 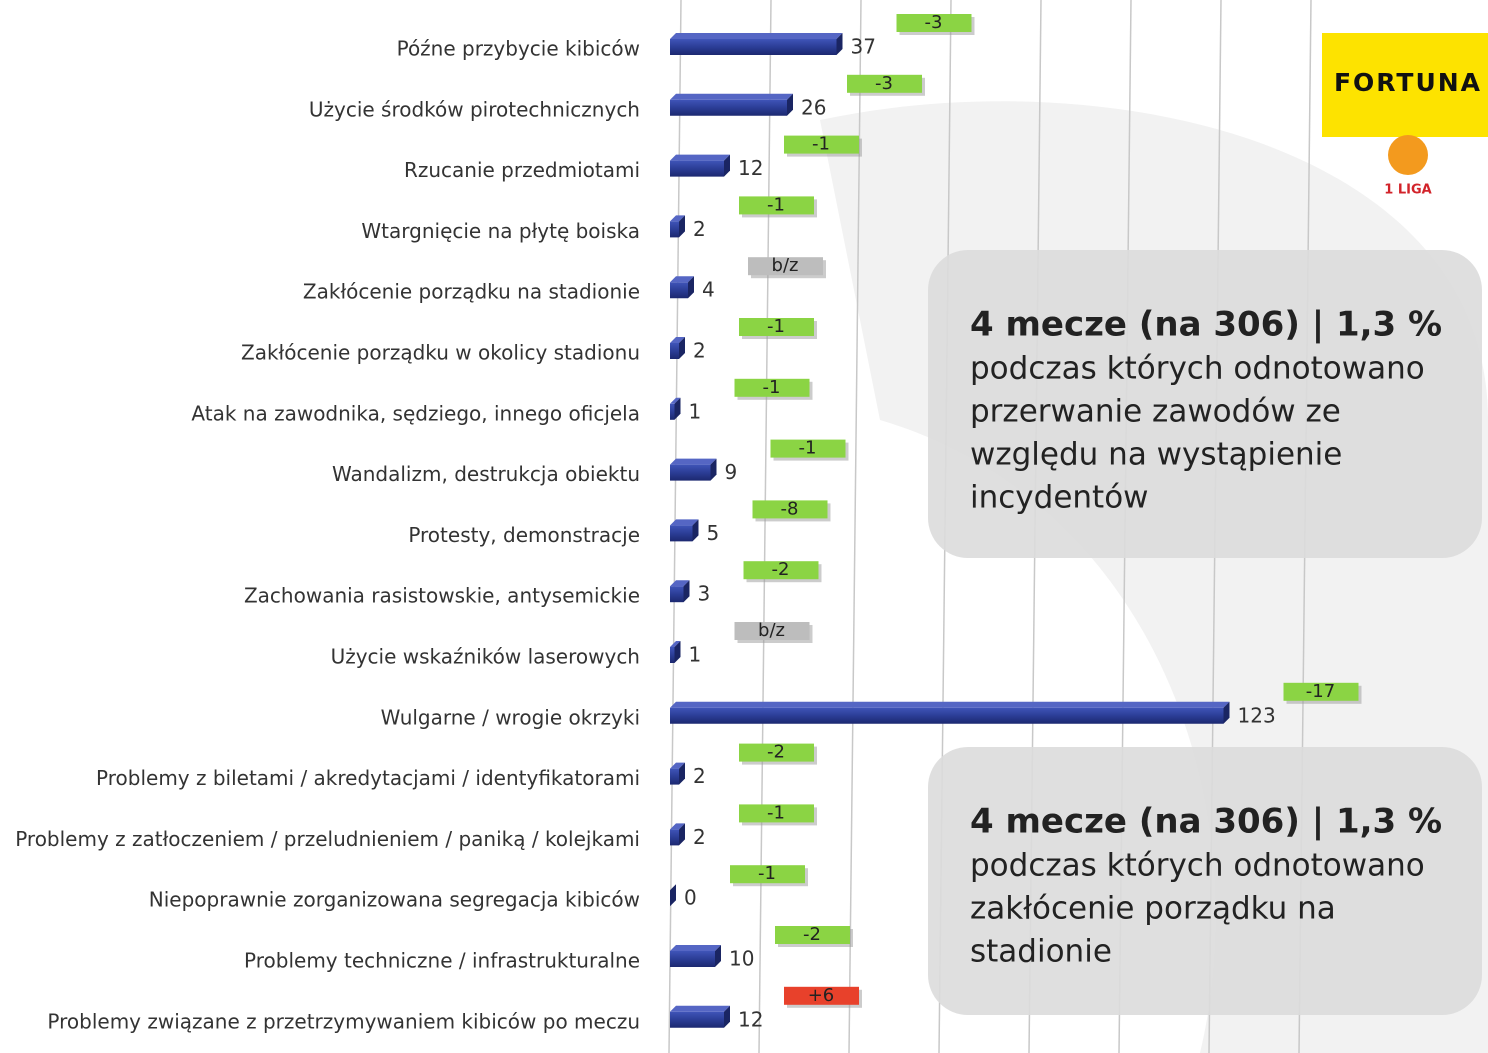 I want to click on category-label: Wulgarne / wrogie okrzyki, so click(x=510, y=717).